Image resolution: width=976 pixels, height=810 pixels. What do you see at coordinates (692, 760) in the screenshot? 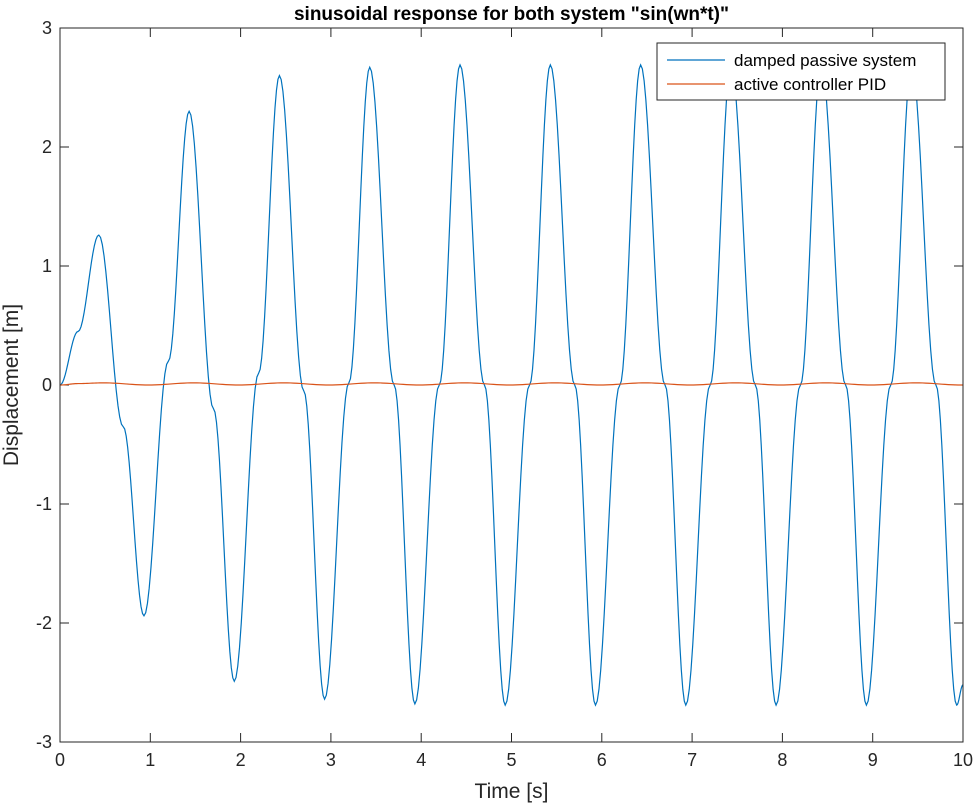
I see `x-tick-label: 7` at bounding box center [692, 760].